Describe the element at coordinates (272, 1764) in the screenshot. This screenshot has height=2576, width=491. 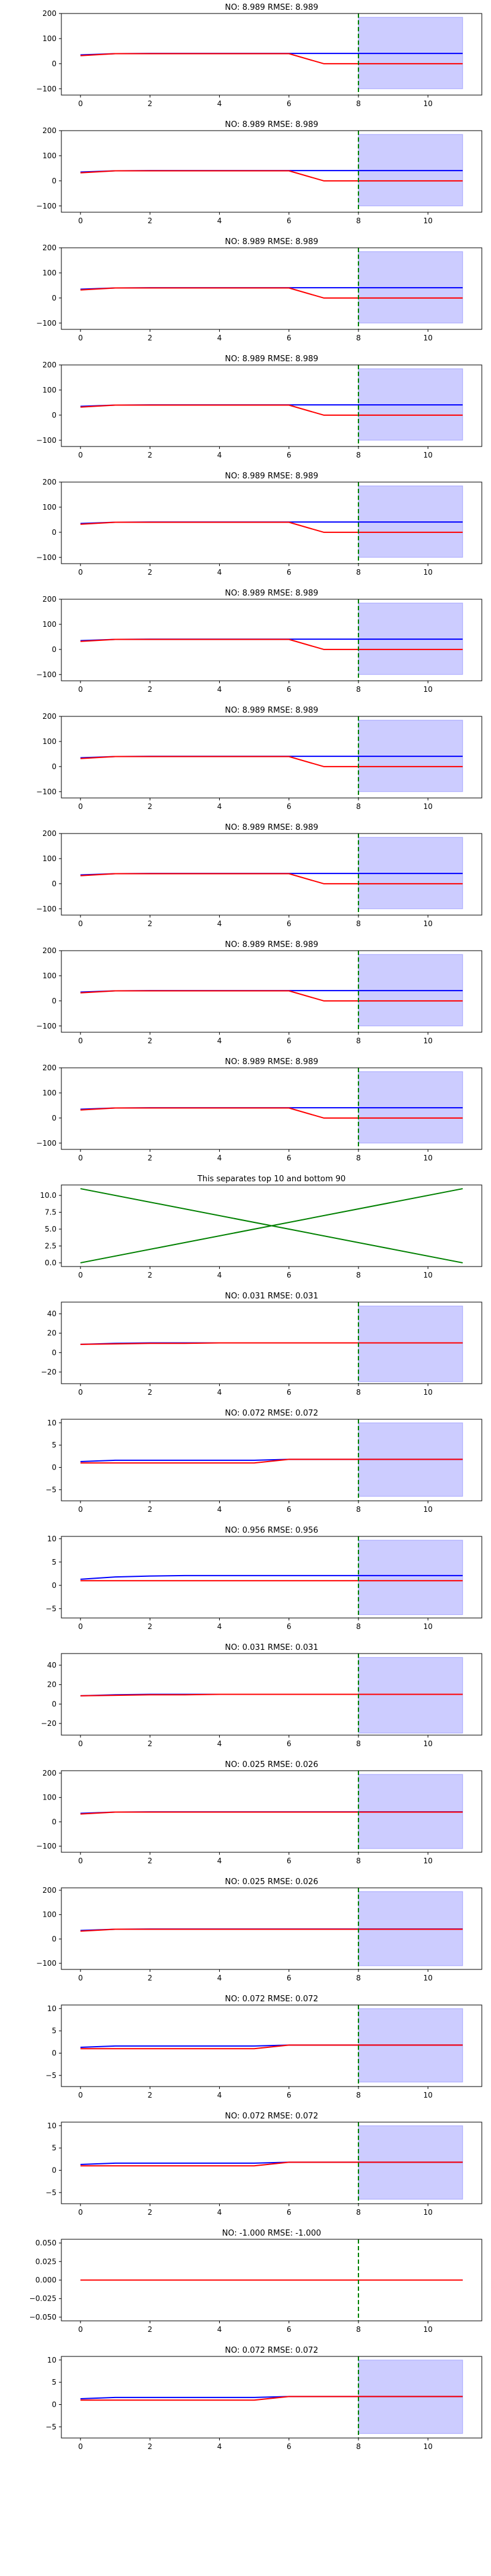
I see `chart-title: NO: 0.025 RMSE: 0.026` at that location.